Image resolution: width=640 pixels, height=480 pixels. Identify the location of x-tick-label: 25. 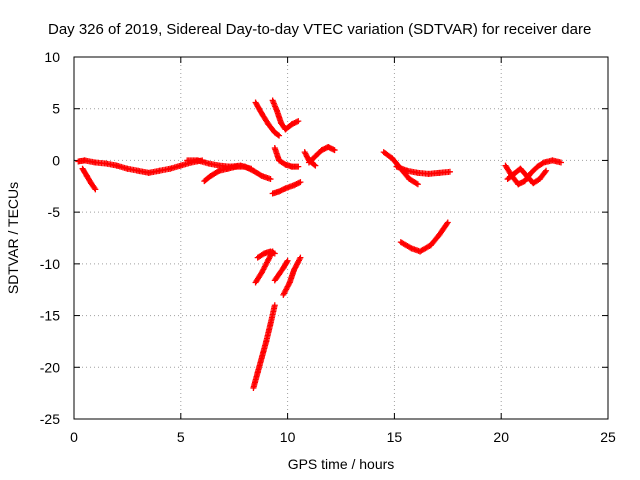
(608, 437).